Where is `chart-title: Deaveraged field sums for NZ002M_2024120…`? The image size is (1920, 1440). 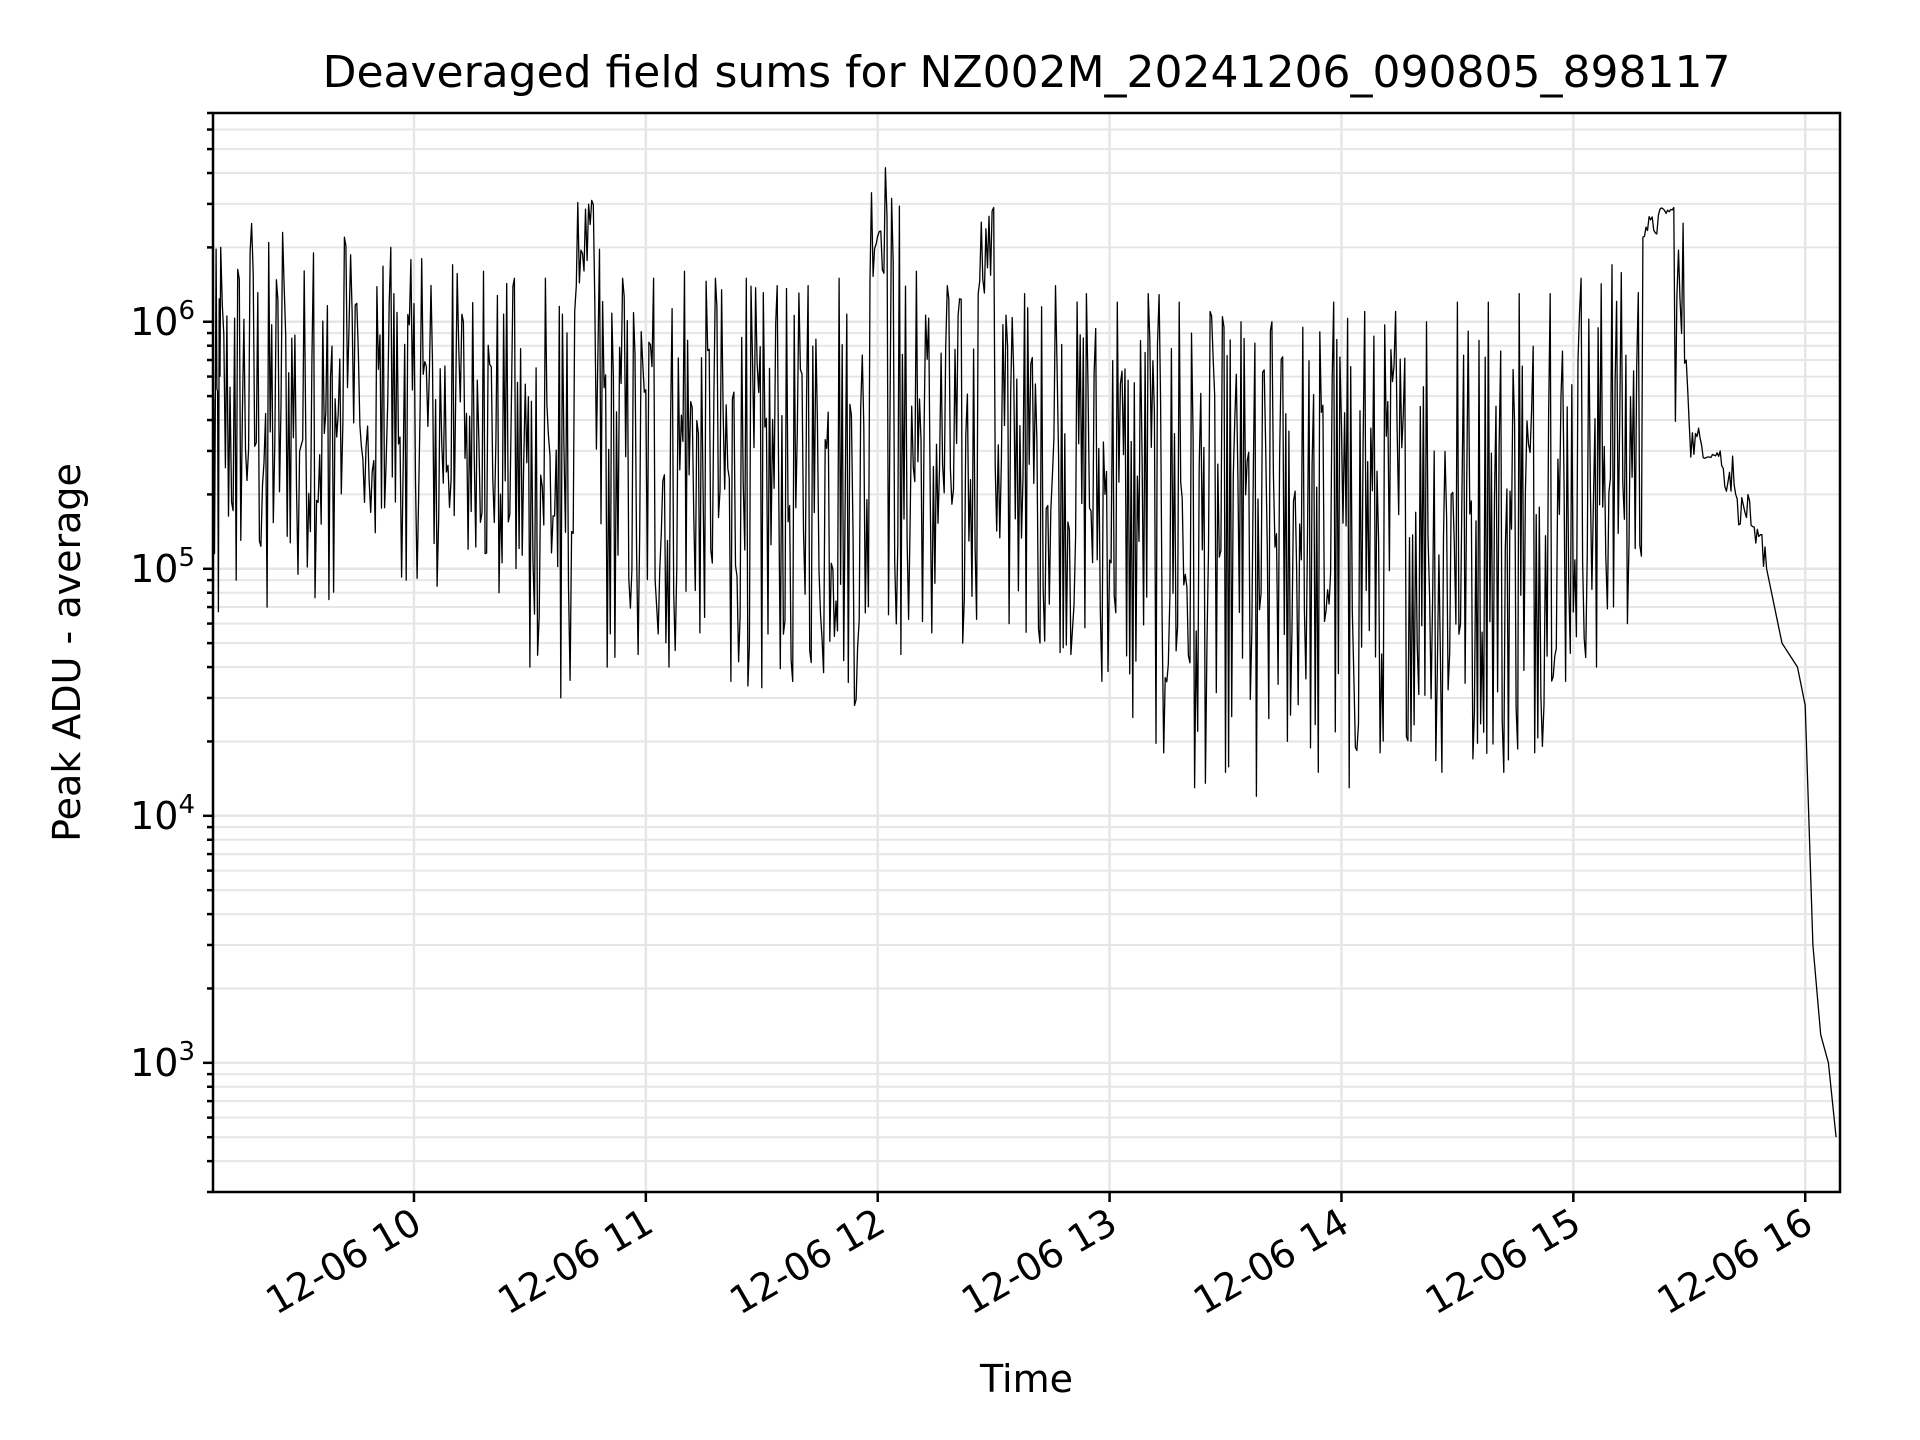
chart-title: Deaveraged field sums for NZ002M_2024120… is located at coordinates (1027, 72).